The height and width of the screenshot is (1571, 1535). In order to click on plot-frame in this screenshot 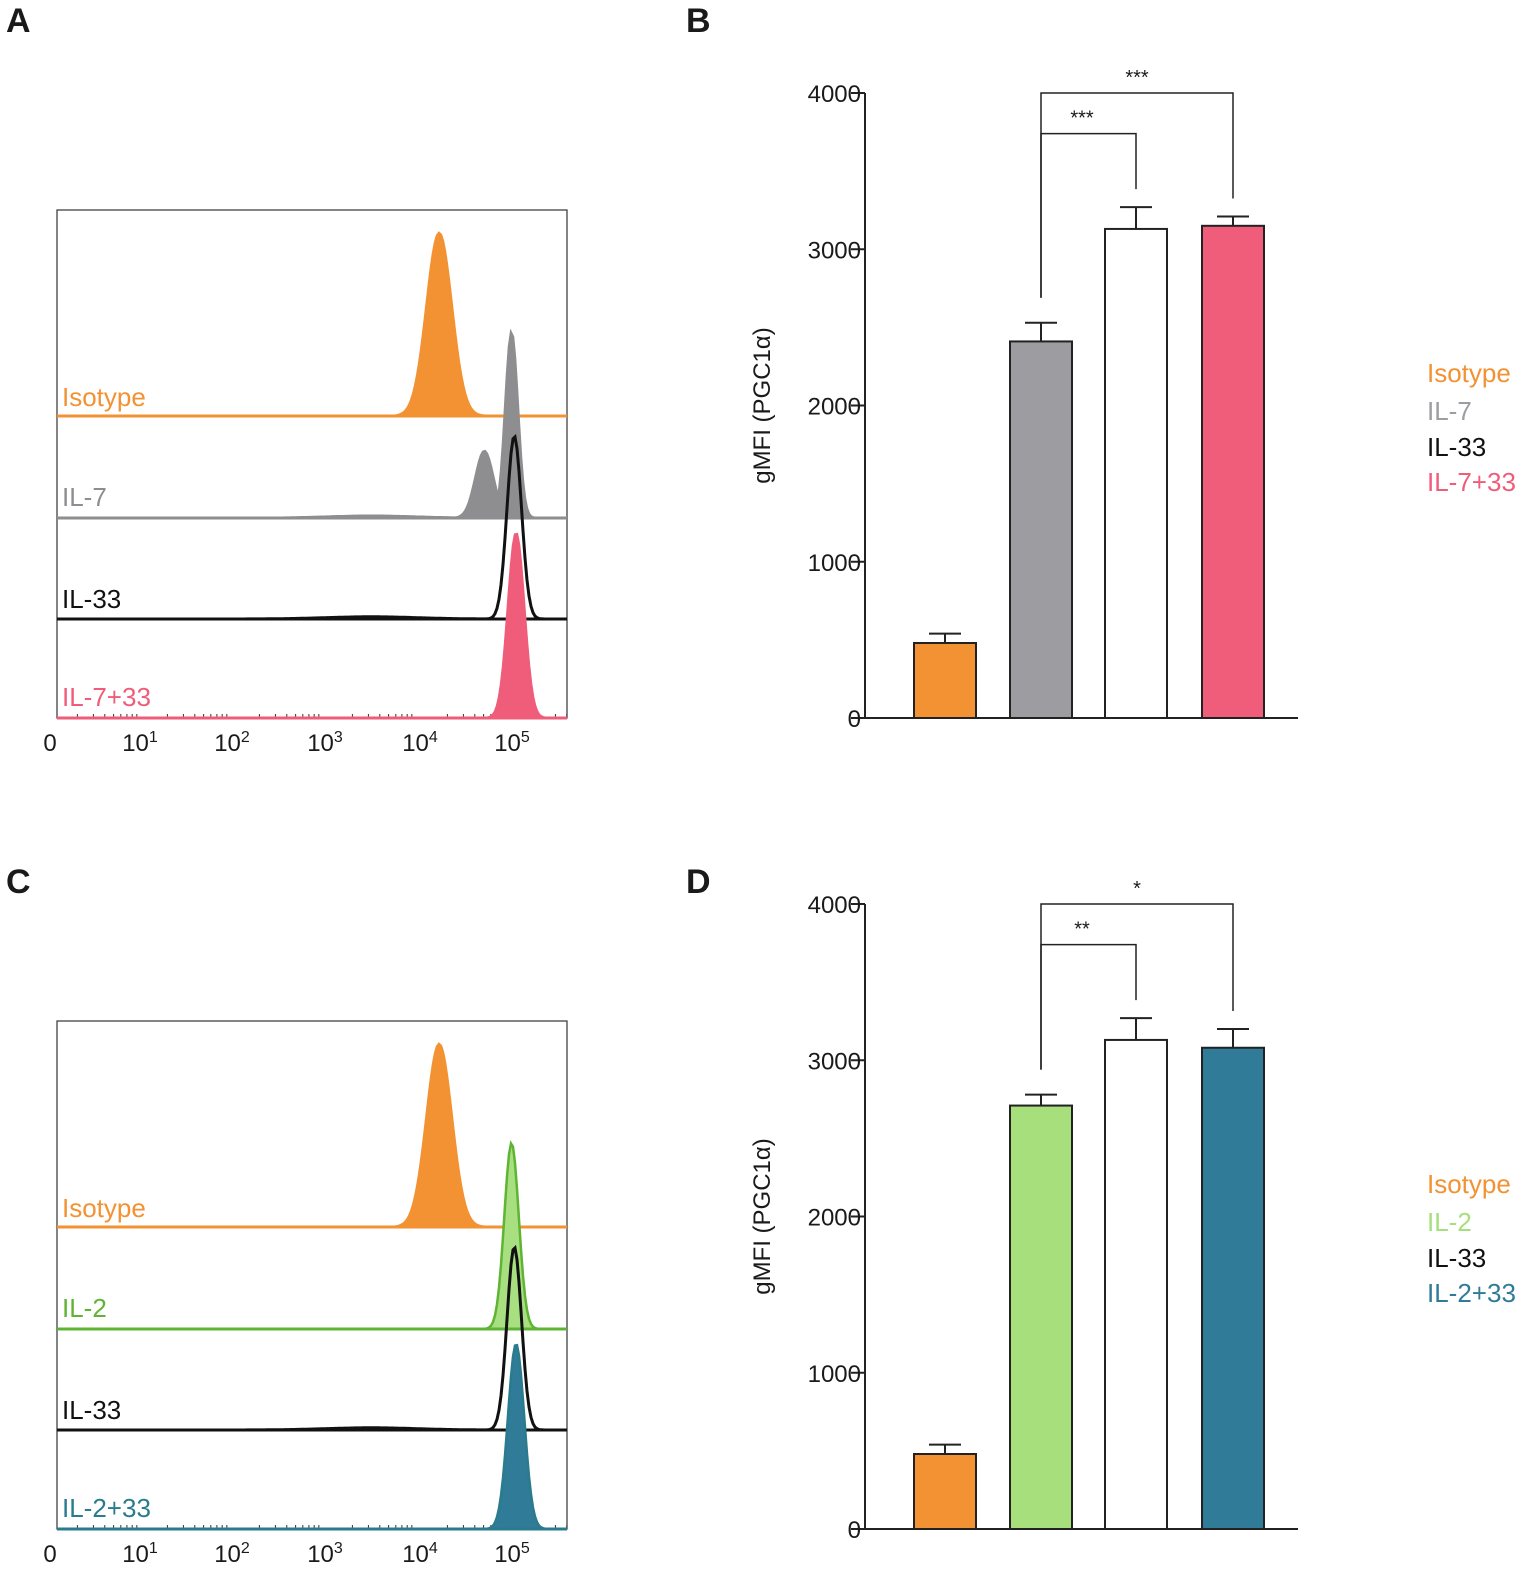, I will do `click(312, 1275)`.